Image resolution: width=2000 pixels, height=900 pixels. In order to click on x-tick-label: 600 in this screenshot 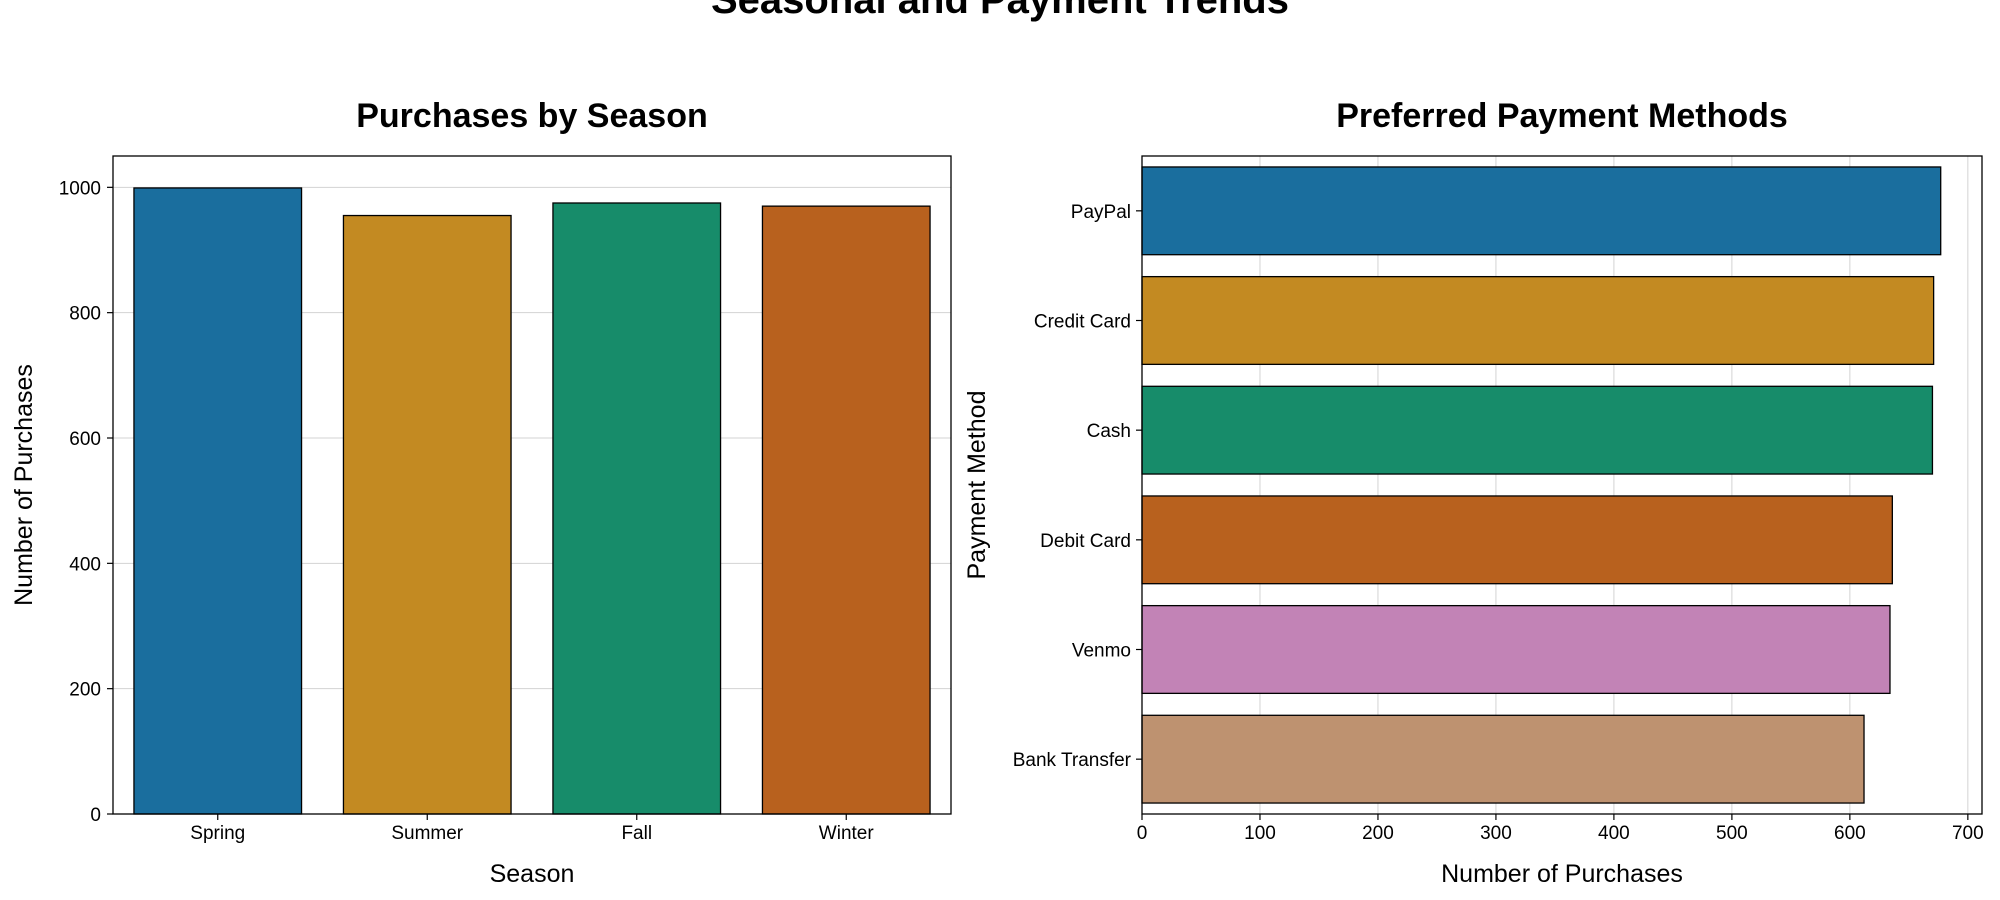, I will do `click(1850, 833)`.